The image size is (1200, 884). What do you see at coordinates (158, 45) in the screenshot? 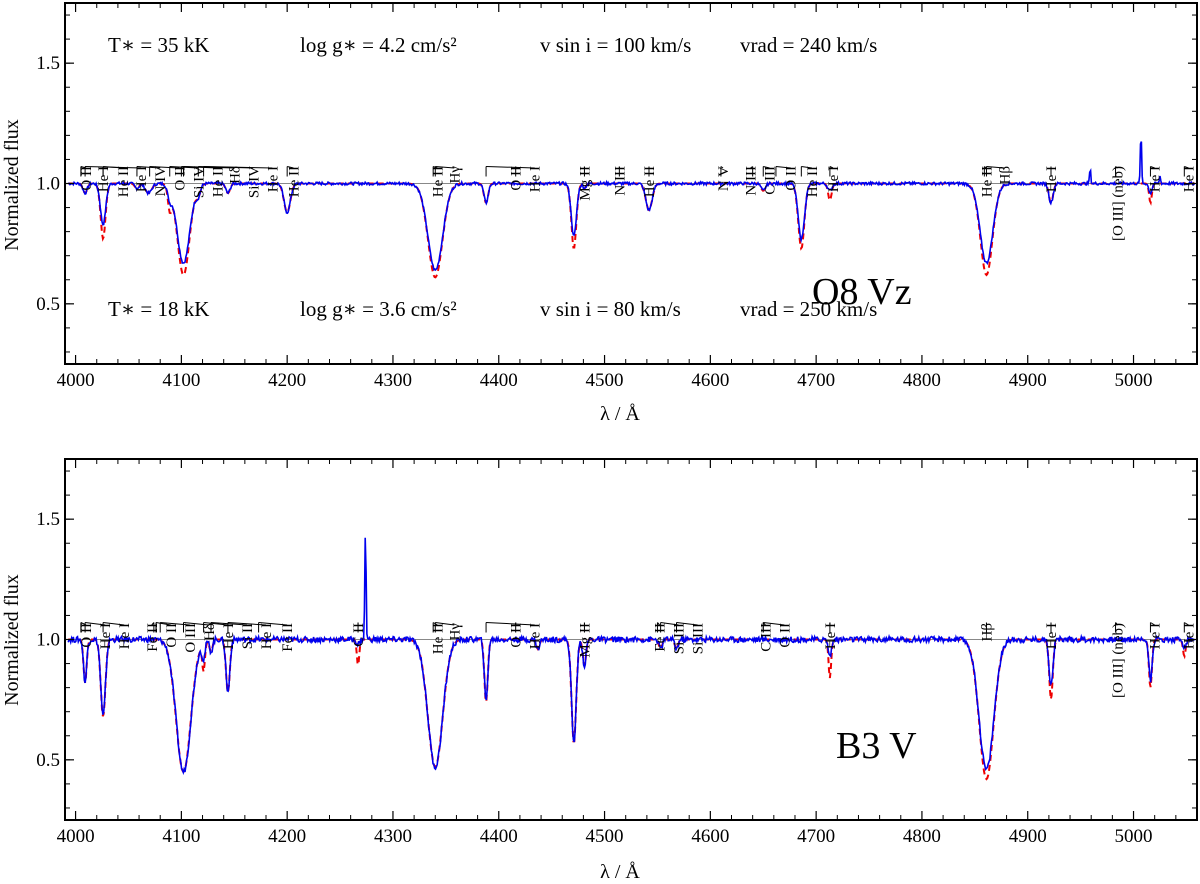
I see `param-teff: T∗ = 35 kK` at bounding box center [158, 45].